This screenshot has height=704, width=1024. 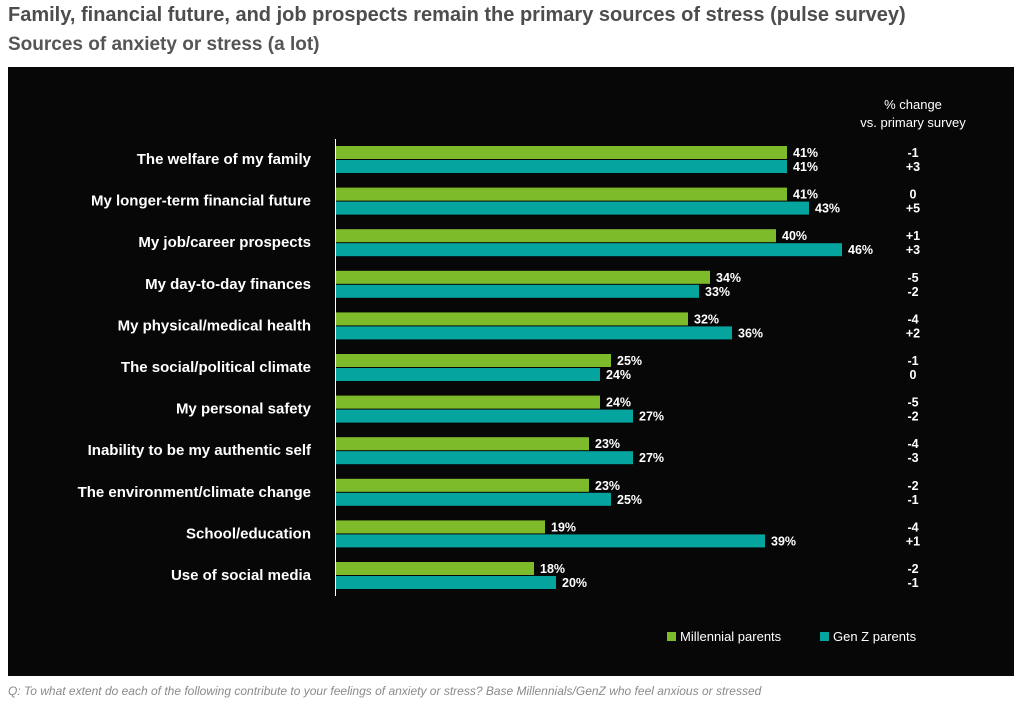 I want to click on data-label: 18%, so click(x=552, y=569).